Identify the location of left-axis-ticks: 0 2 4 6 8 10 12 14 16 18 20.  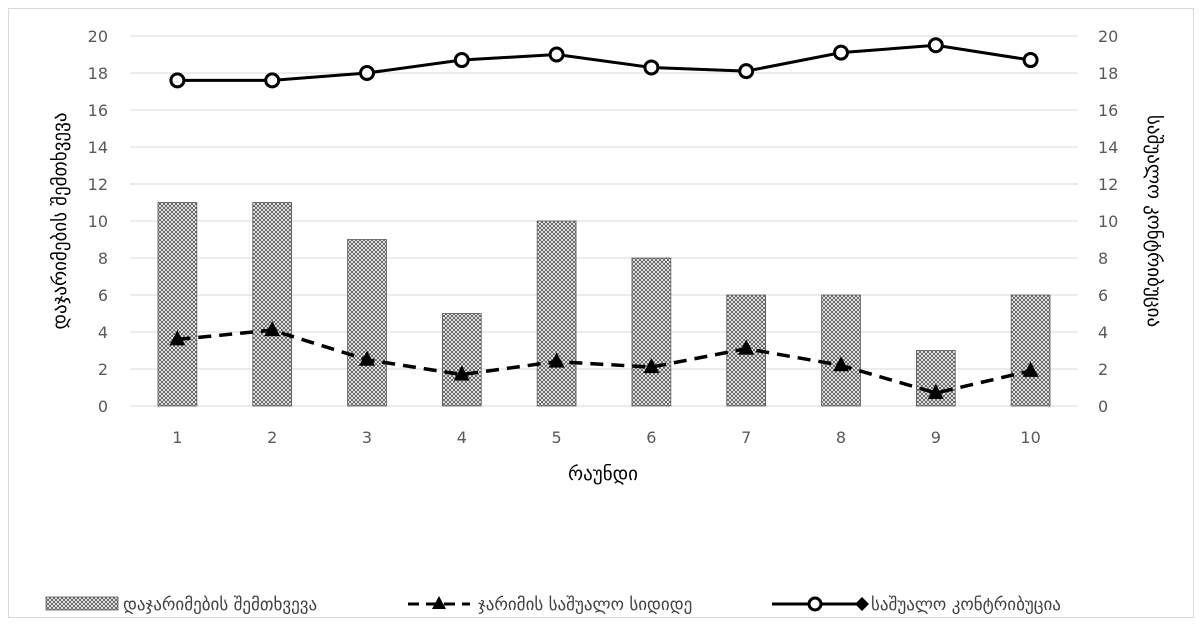
(98, 221).